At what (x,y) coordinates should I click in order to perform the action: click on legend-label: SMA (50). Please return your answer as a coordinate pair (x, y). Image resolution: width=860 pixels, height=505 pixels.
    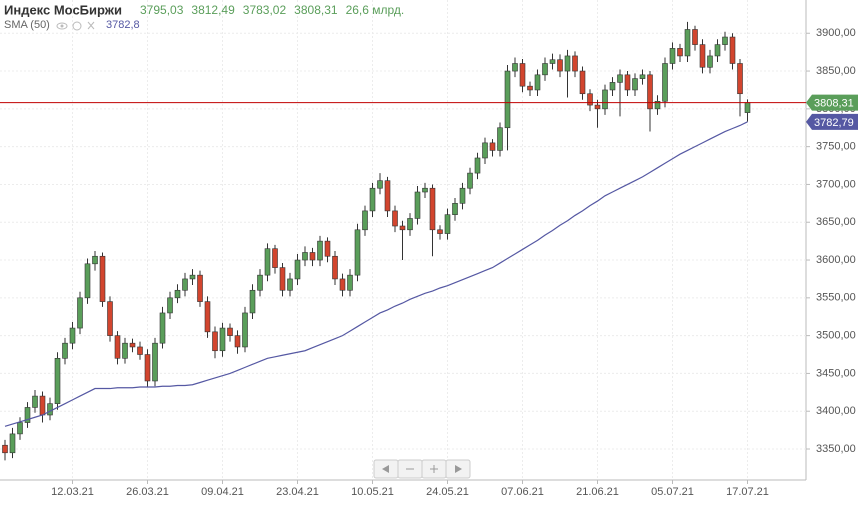
    Looking at the image, I should click on (27, 25).